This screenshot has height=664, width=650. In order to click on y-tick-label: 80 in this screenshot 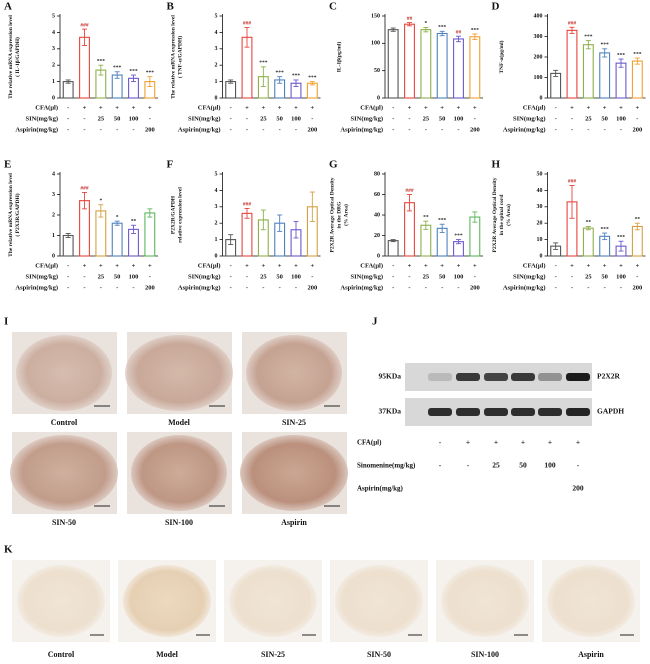, I will do `click(377, 174)`.